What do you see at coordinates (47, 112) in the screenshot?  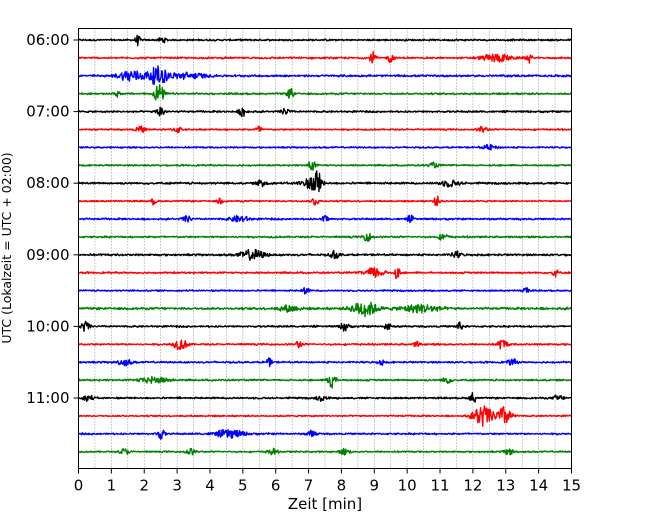 I see `y-tick-label: 07:00` at bounding box center [47, 112].